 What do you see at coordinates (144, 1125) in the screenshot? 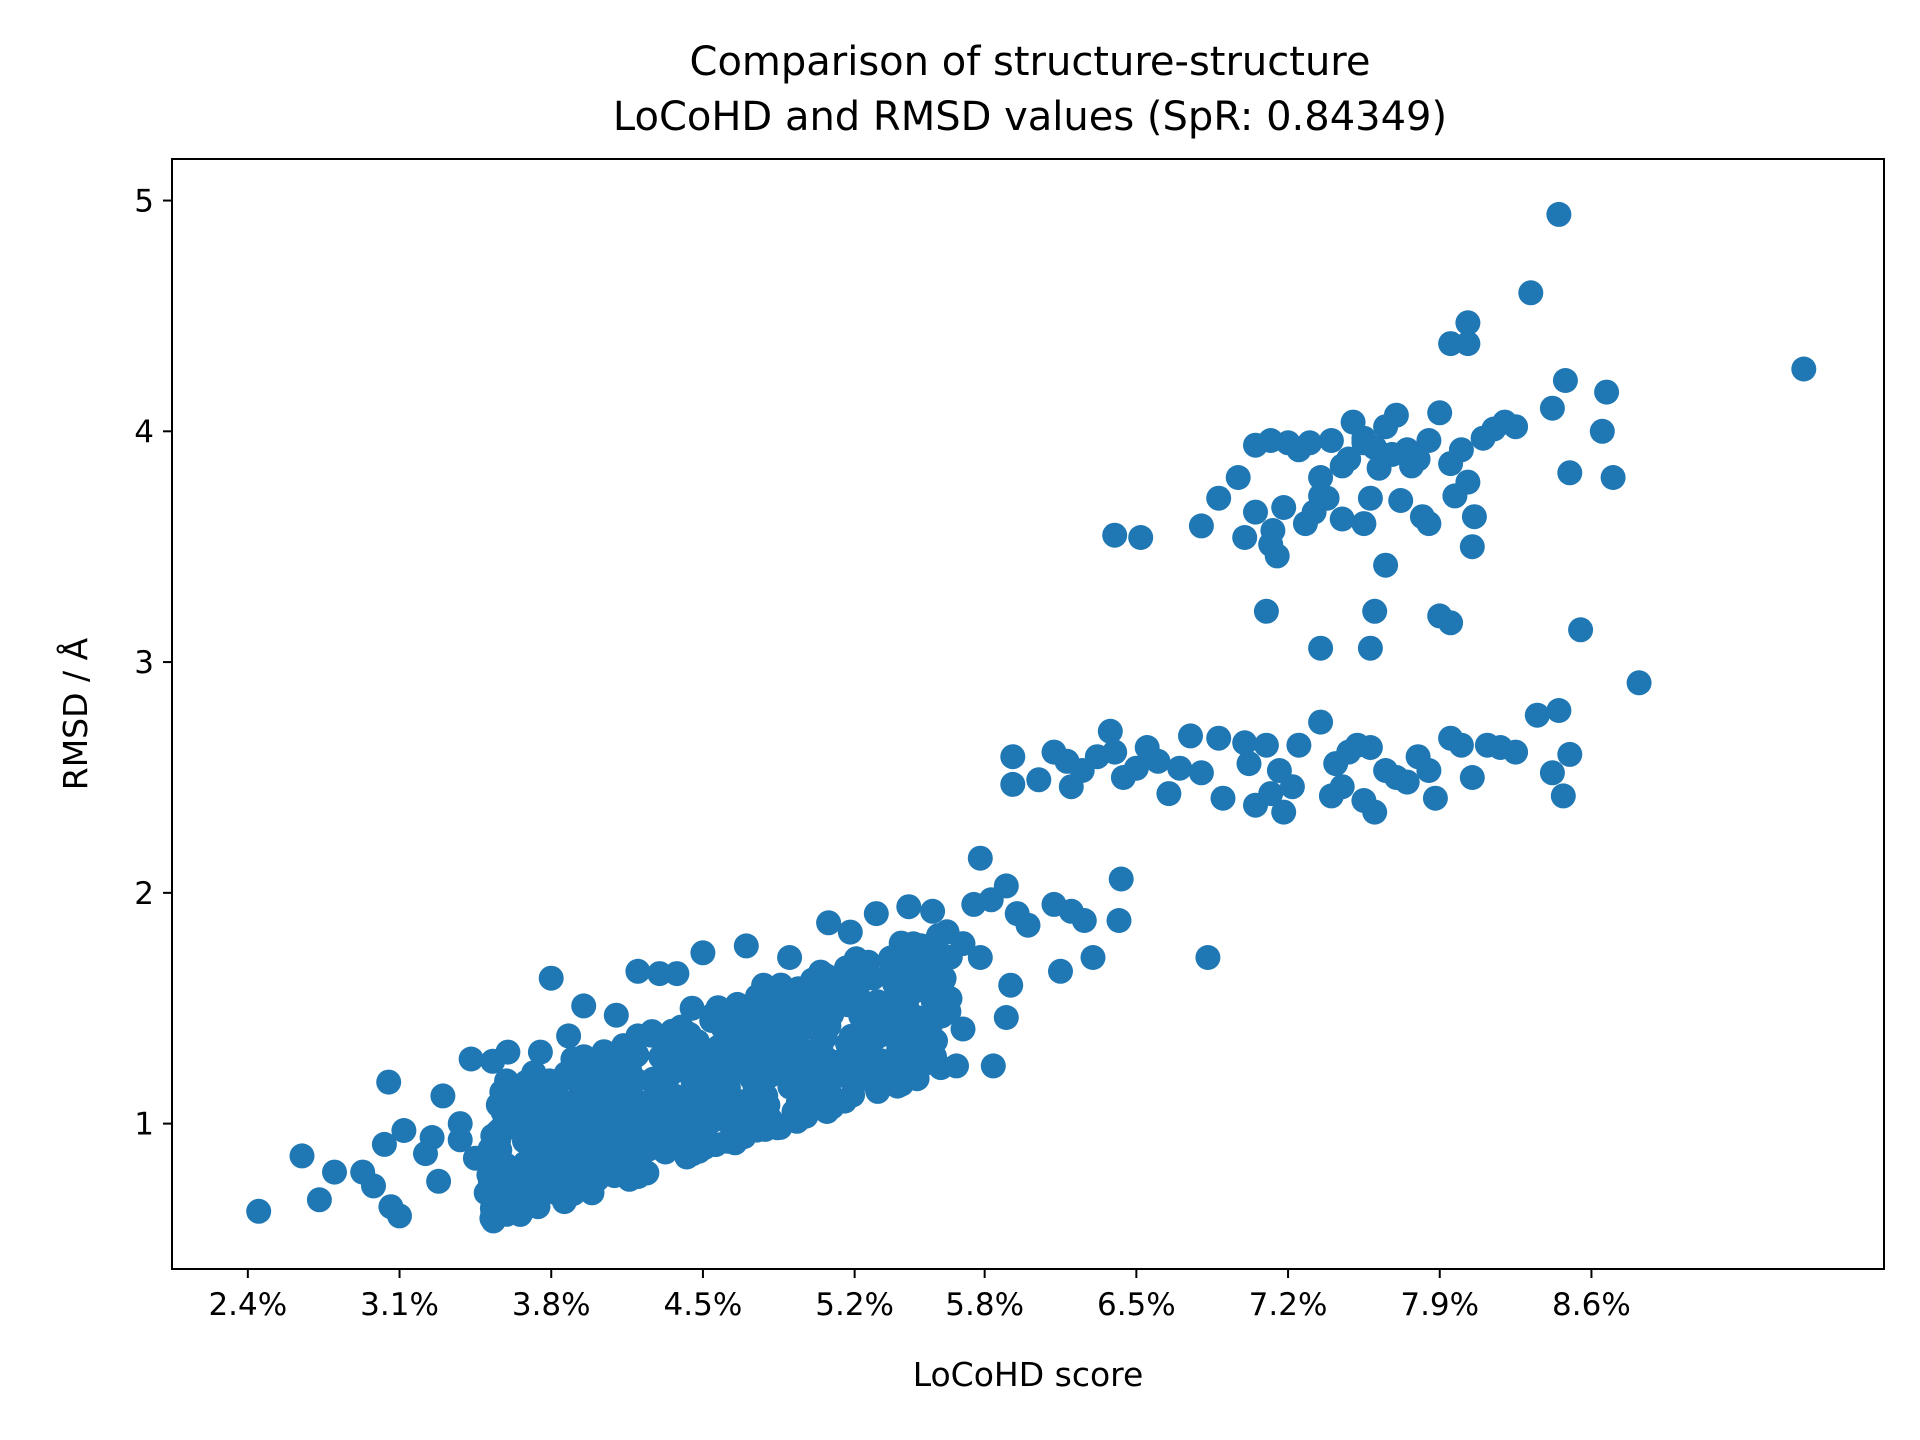
I see `y-tick-label: 1` at bounding box center [144, 1125].